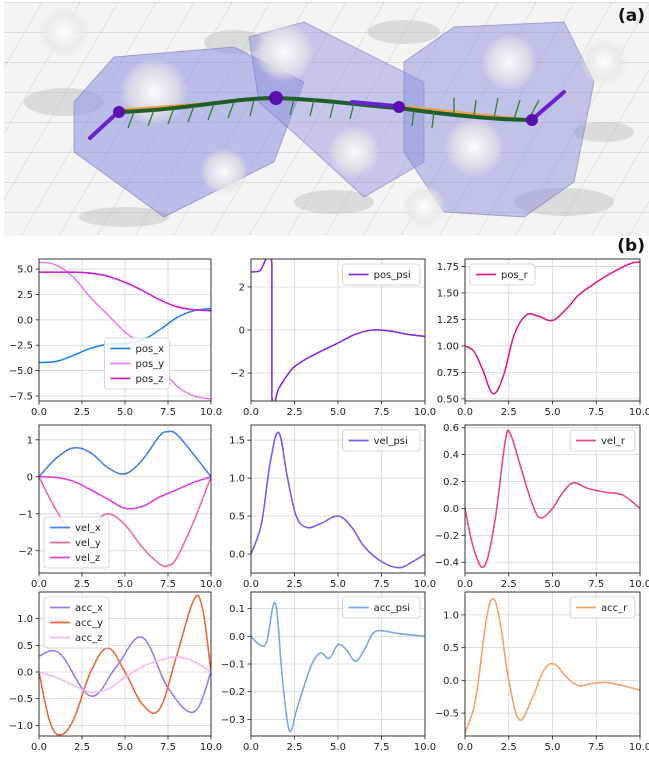 This screenshot has height=758, width=649. What do you see at coordinates (21, 726) in the screenshot?
I see `y-tick-label: −1.0` at bounding box center [21, 726].